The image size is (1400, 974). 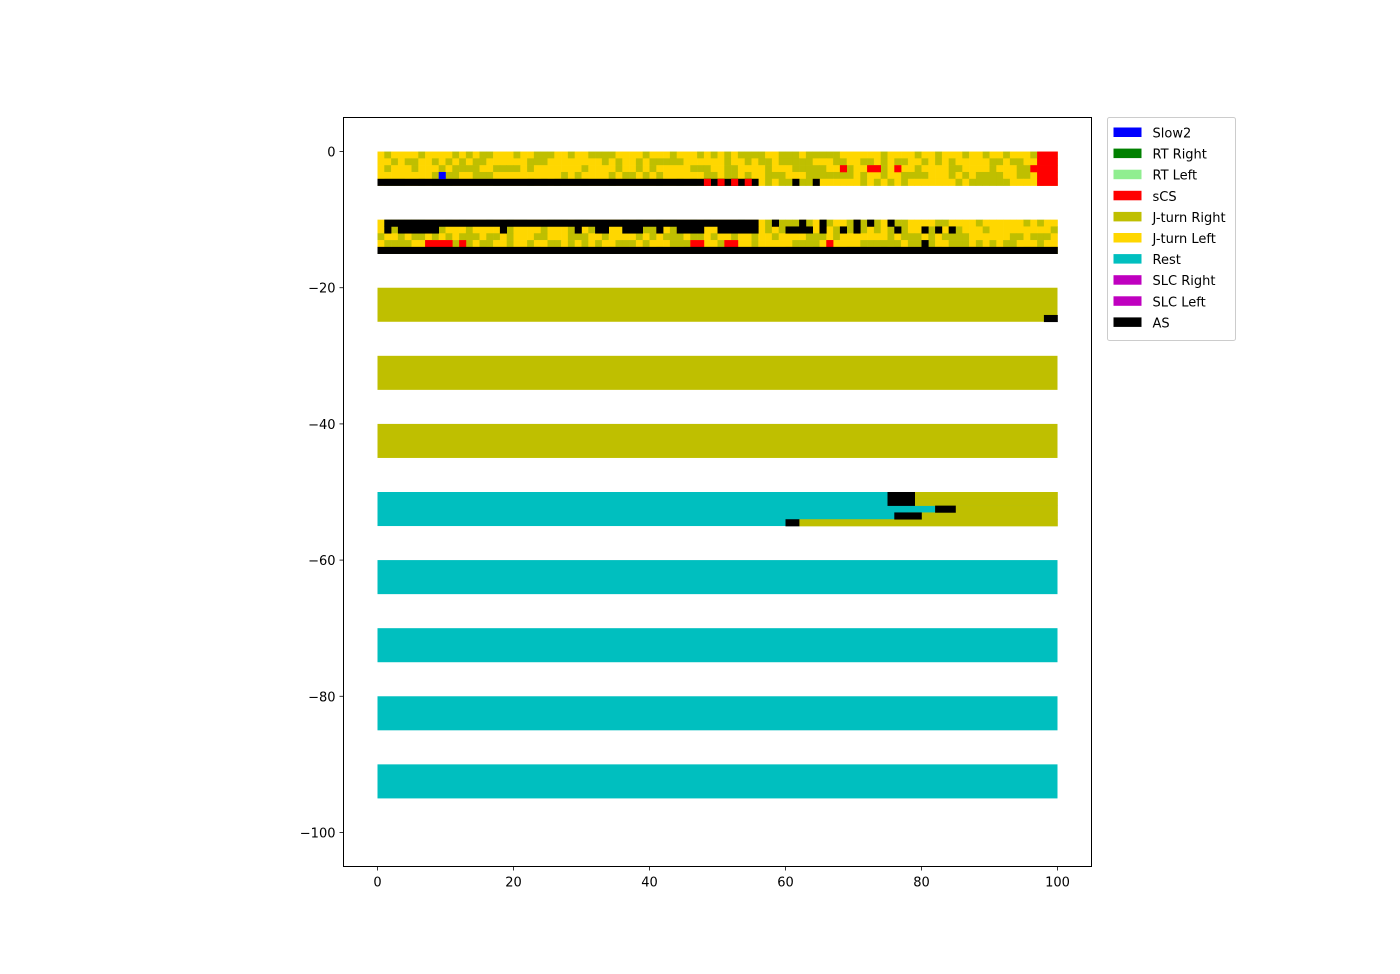 What do you see at coordinates (1127, 174) in the screenshot?
I see `legend-swatch` at bounding box center [1127, 174].